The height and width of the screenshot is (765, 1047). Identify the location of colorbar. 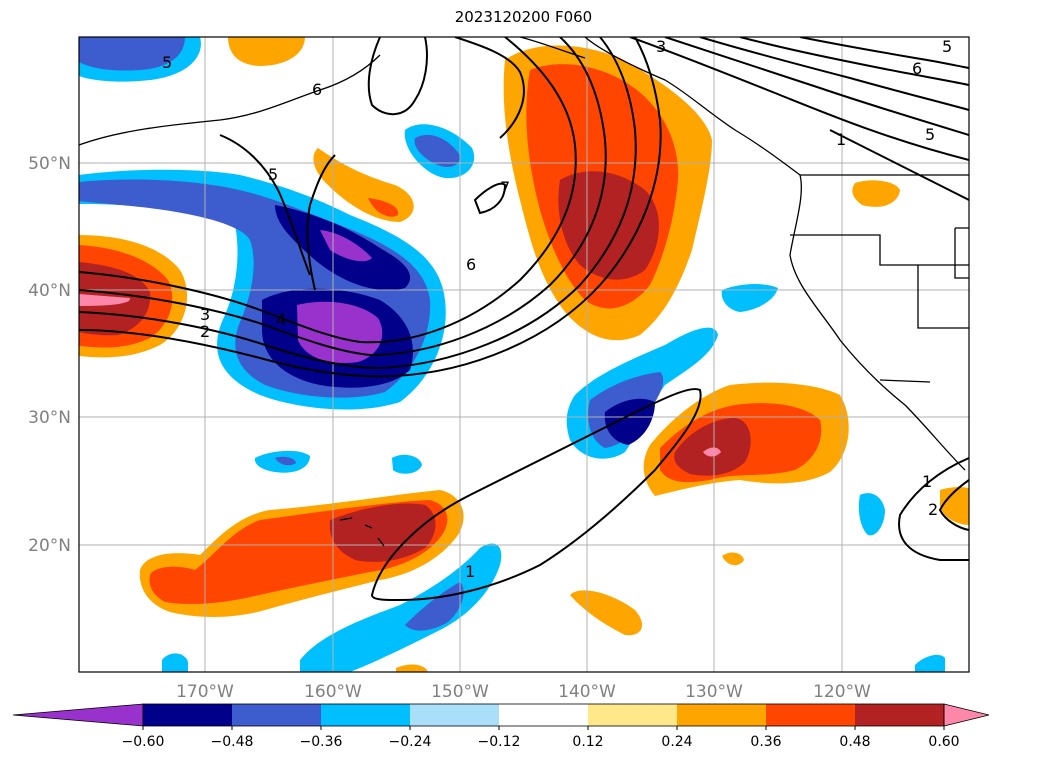
(501, 716).